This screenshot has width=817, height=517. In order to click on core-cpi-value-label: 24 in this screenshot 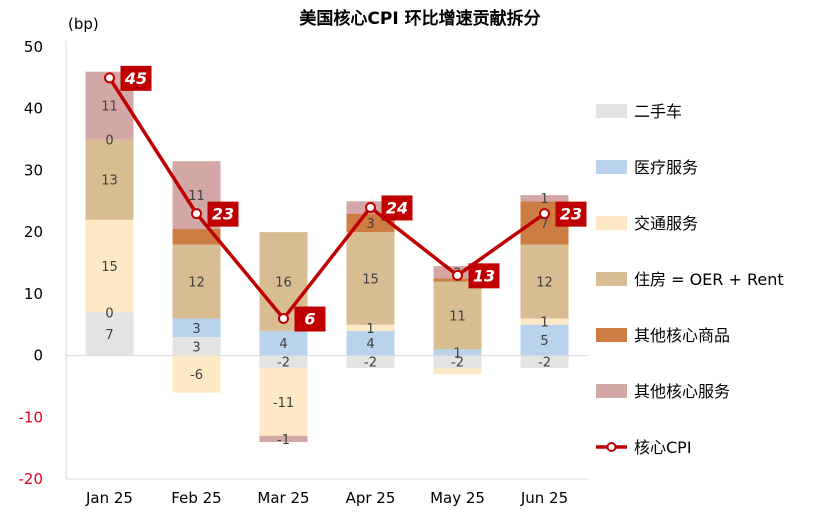, I will do `click(397, 207)`.